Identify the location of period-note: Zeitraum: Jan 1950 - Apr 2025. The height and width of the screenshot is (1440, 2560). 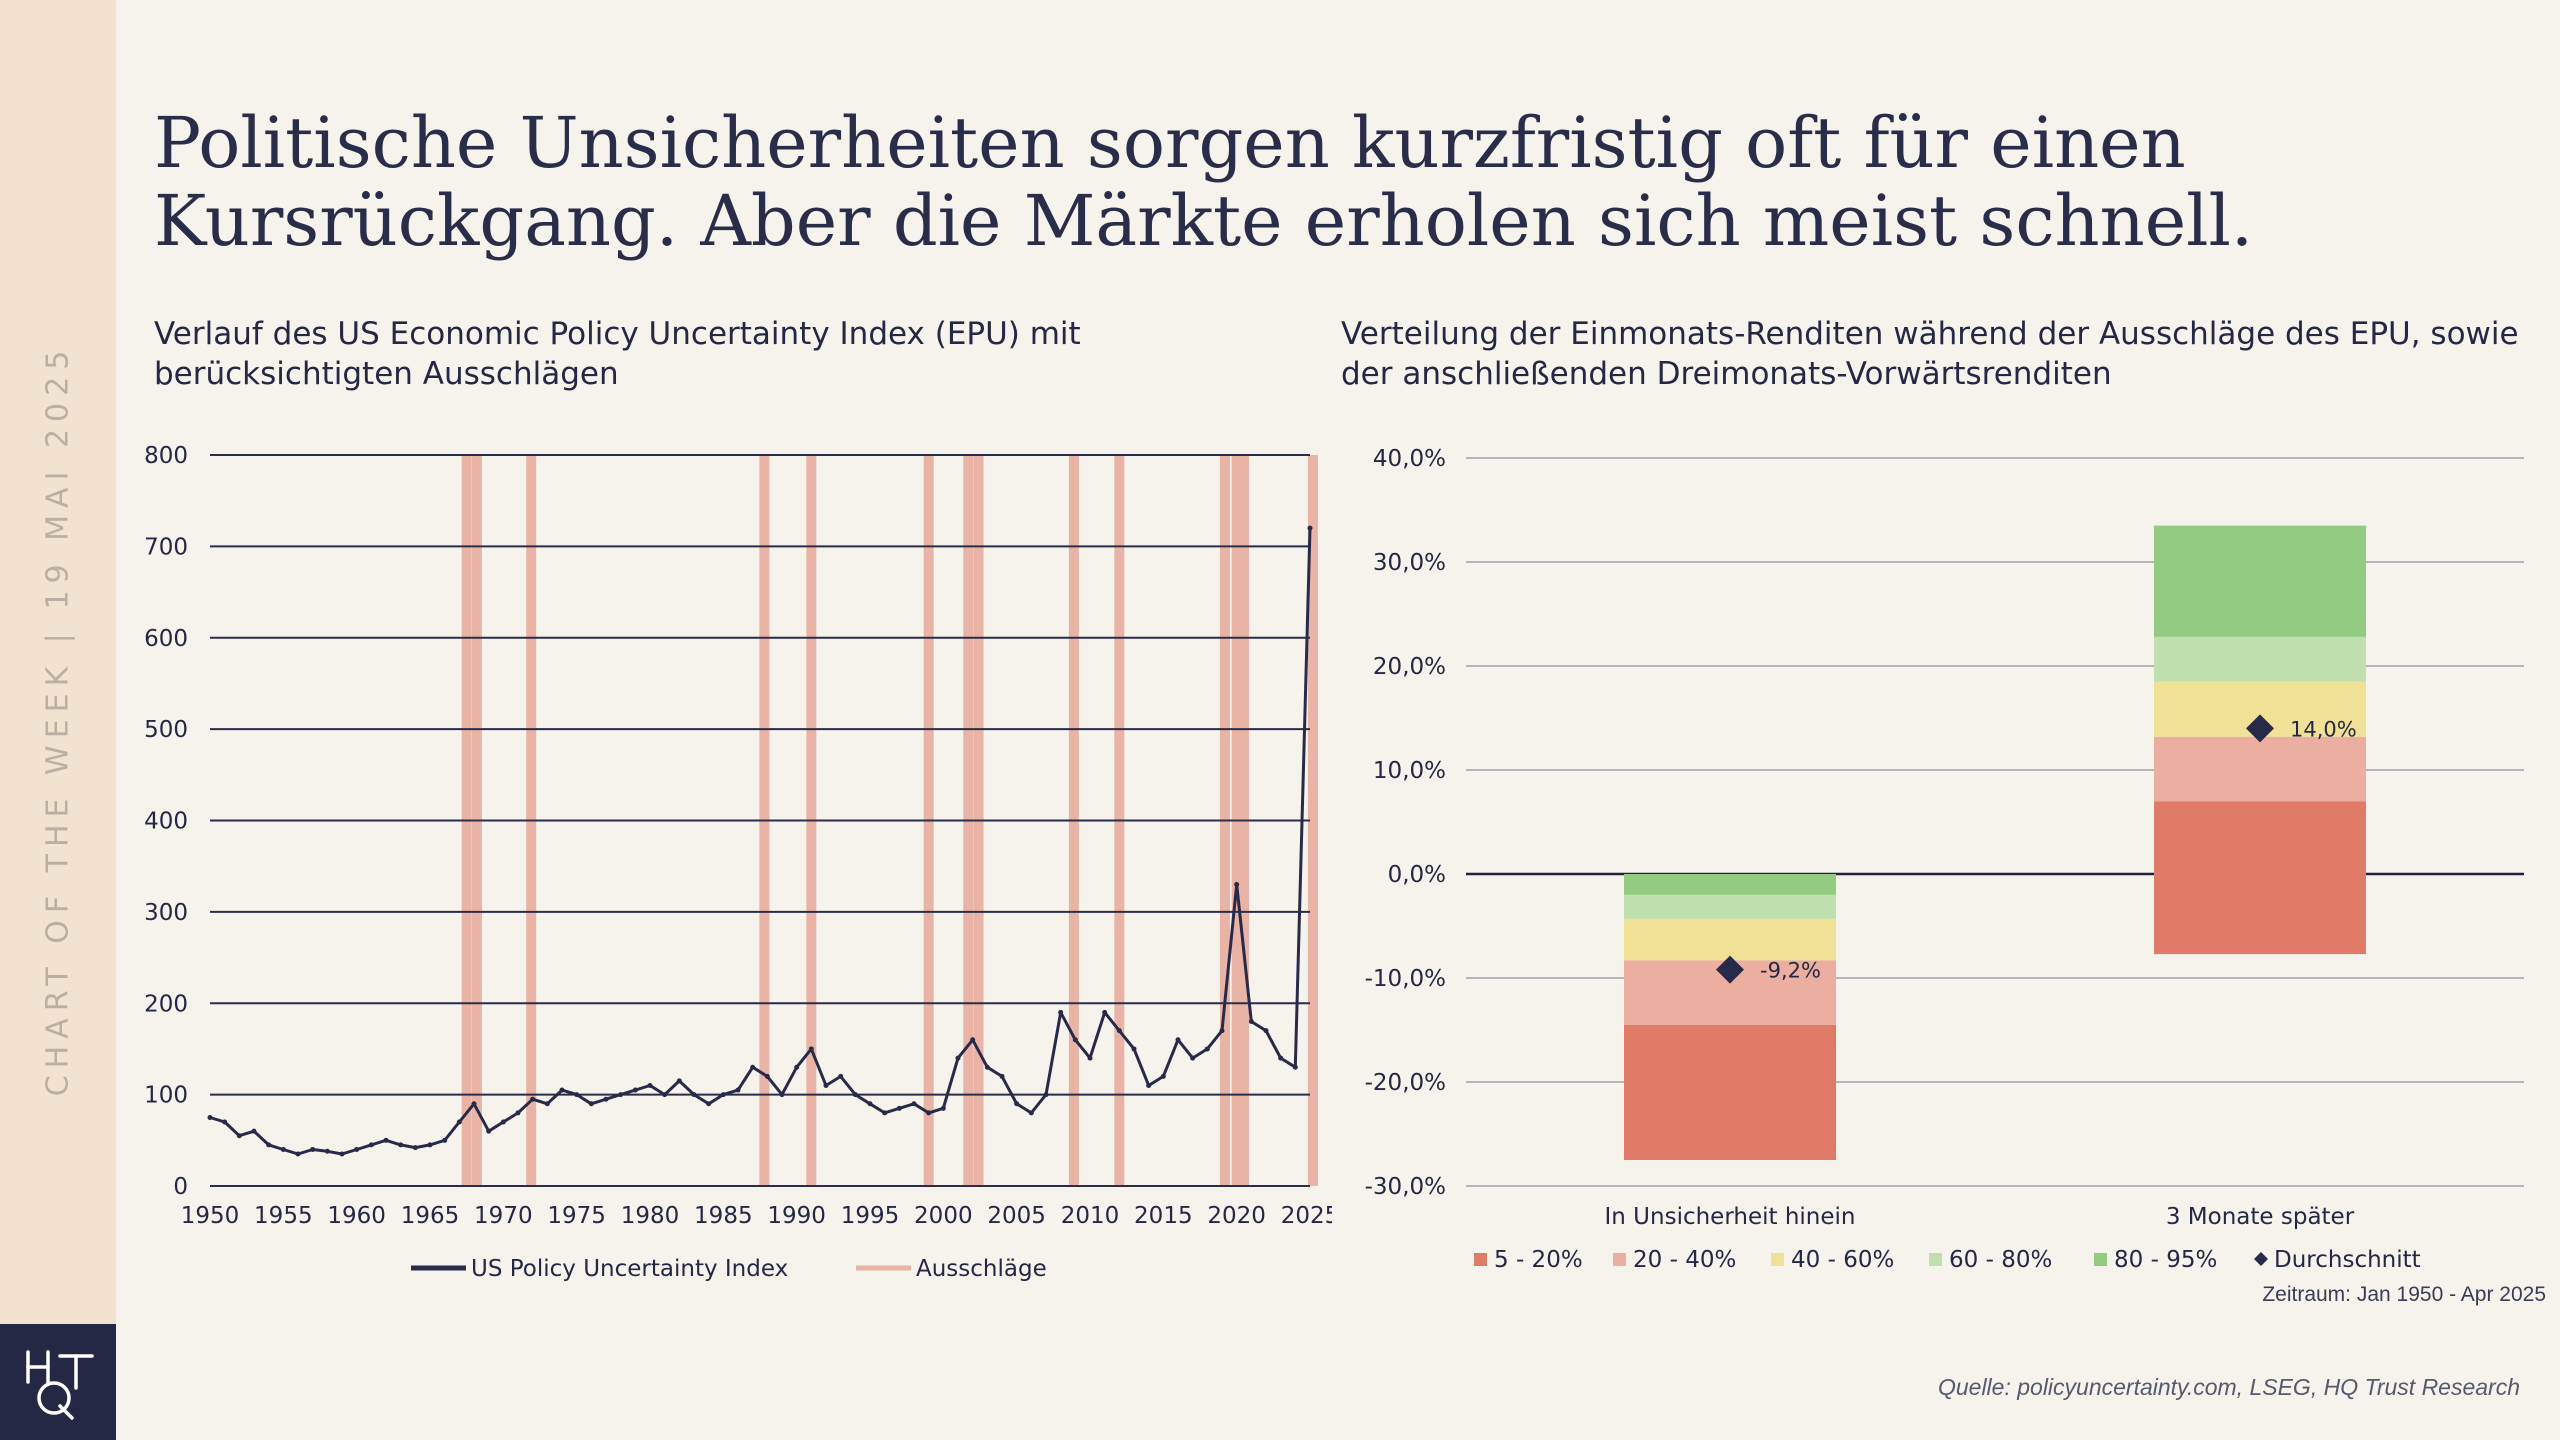
(2404, 1294).